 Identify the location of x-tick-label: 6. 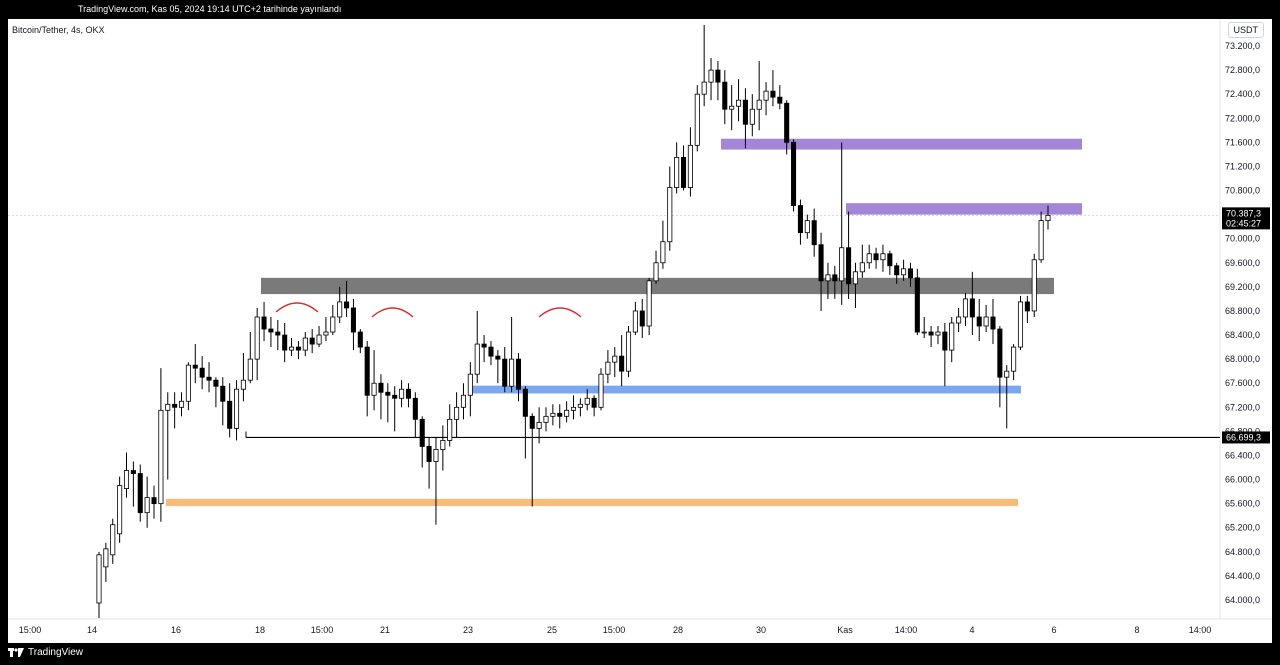
(1053, 630).